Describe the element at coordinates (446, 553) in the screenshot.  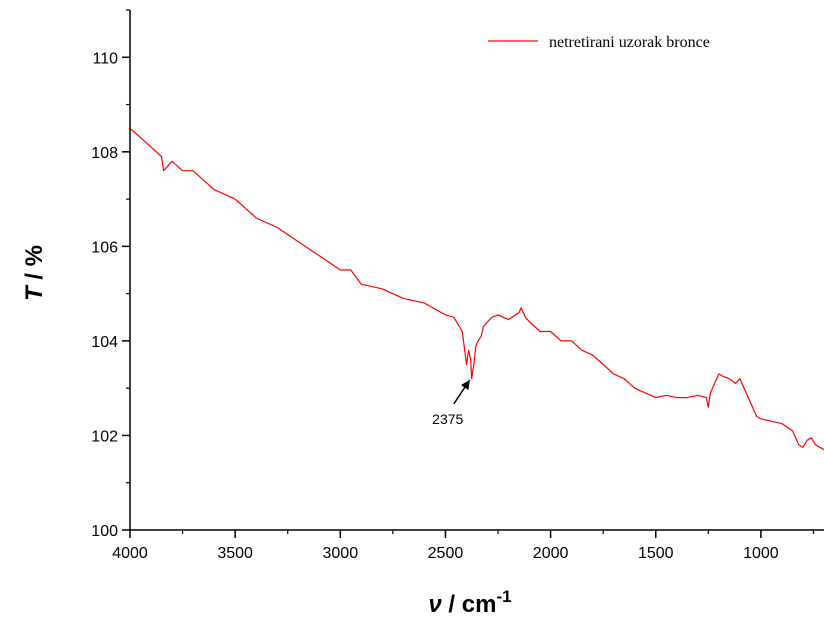
I see `x-tick-label: 2500` at that location.